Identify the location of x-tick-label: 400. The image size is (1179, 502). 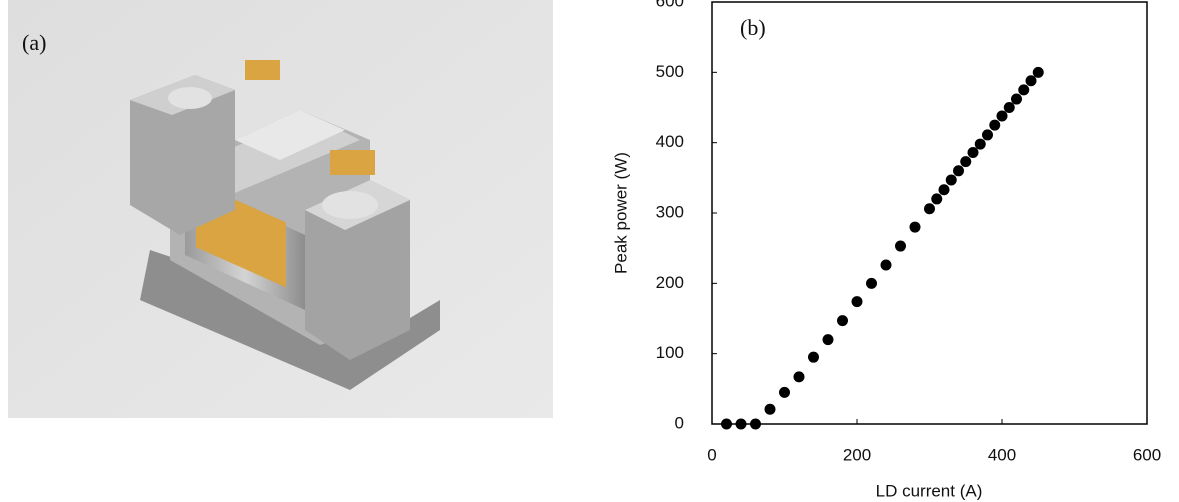
(1002, 454).